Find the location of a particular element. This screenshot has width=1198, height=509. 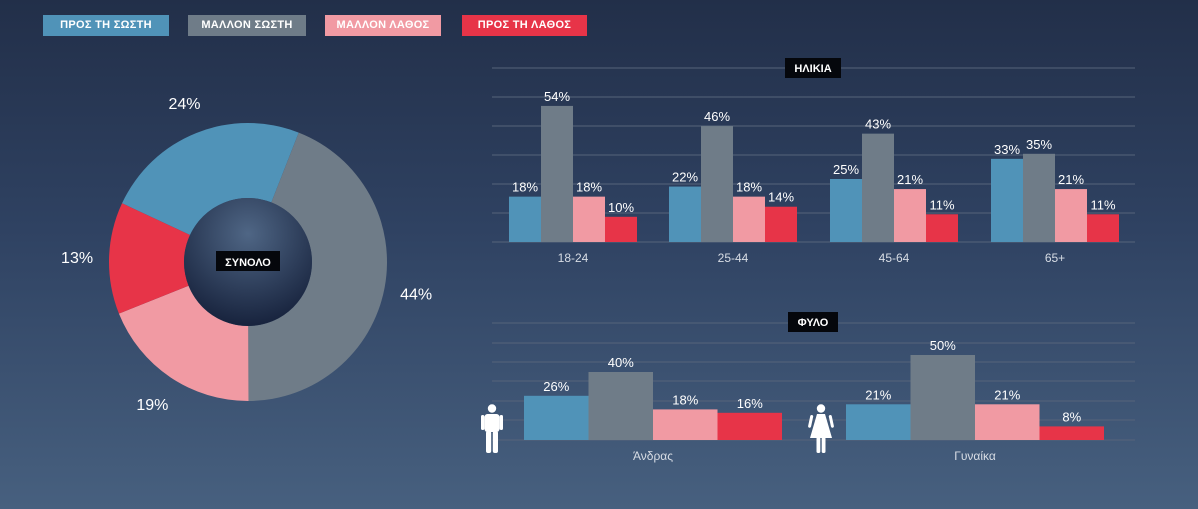

legend-item-mallon-lathos: ΜΑΛΛΟΝ ΛΑΘΟΣ is located at coordinates (383, 25).